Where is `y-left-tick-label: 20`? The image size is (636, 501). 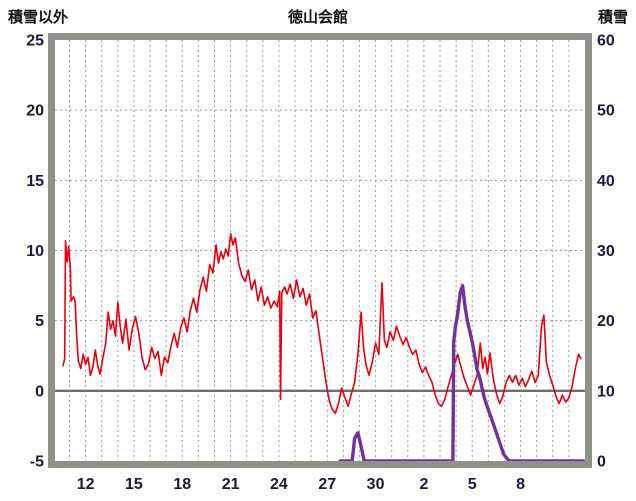 y-left-tick-label: 20 is located at coordinates (35, 111).